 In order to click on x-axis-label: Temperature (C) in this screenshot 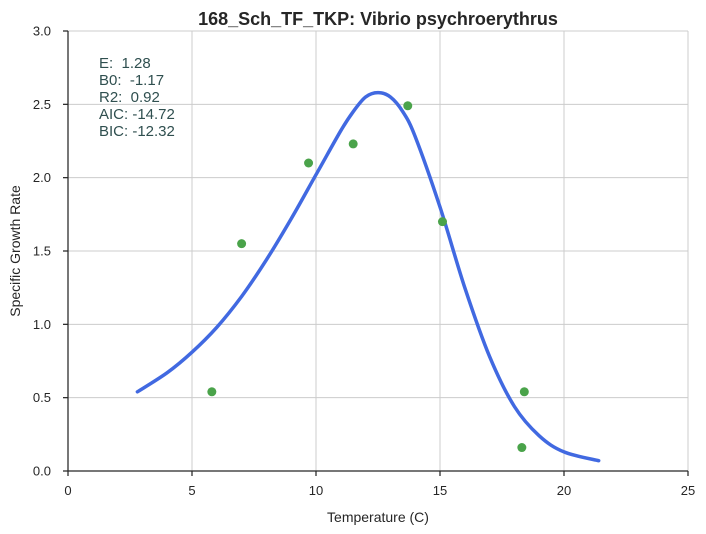, I will do `click(378, 517)`.